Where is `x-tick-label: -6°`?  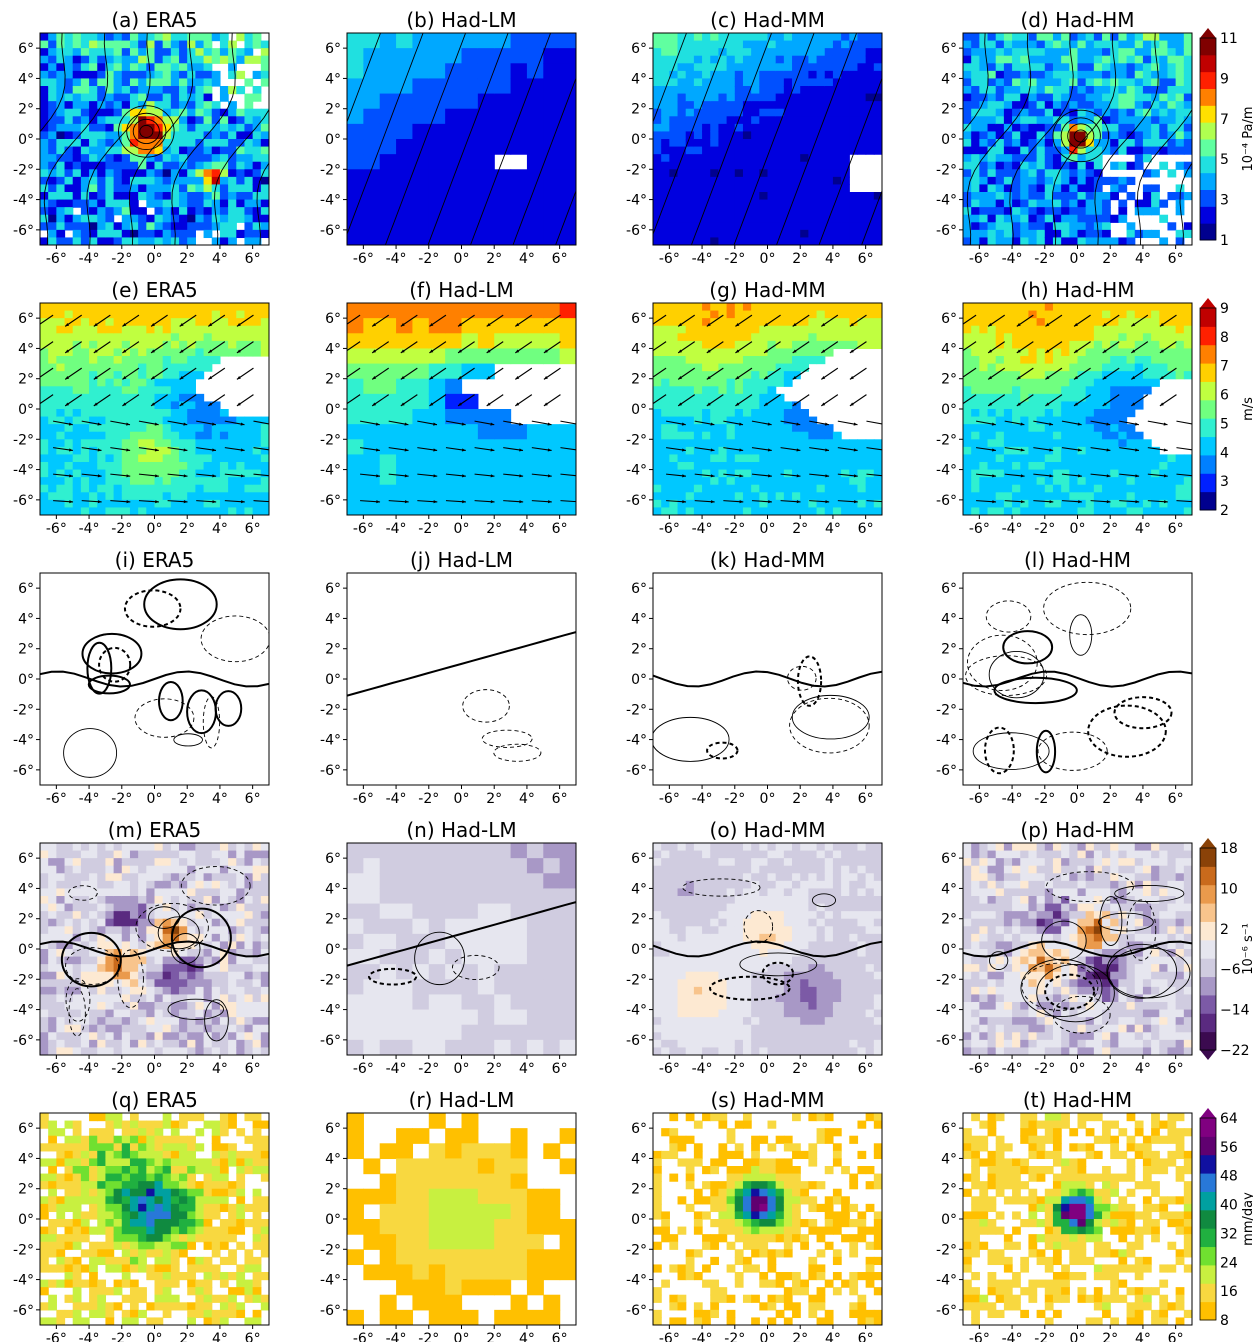
x-tick-label: -6° is located at coordinates (979, 259).